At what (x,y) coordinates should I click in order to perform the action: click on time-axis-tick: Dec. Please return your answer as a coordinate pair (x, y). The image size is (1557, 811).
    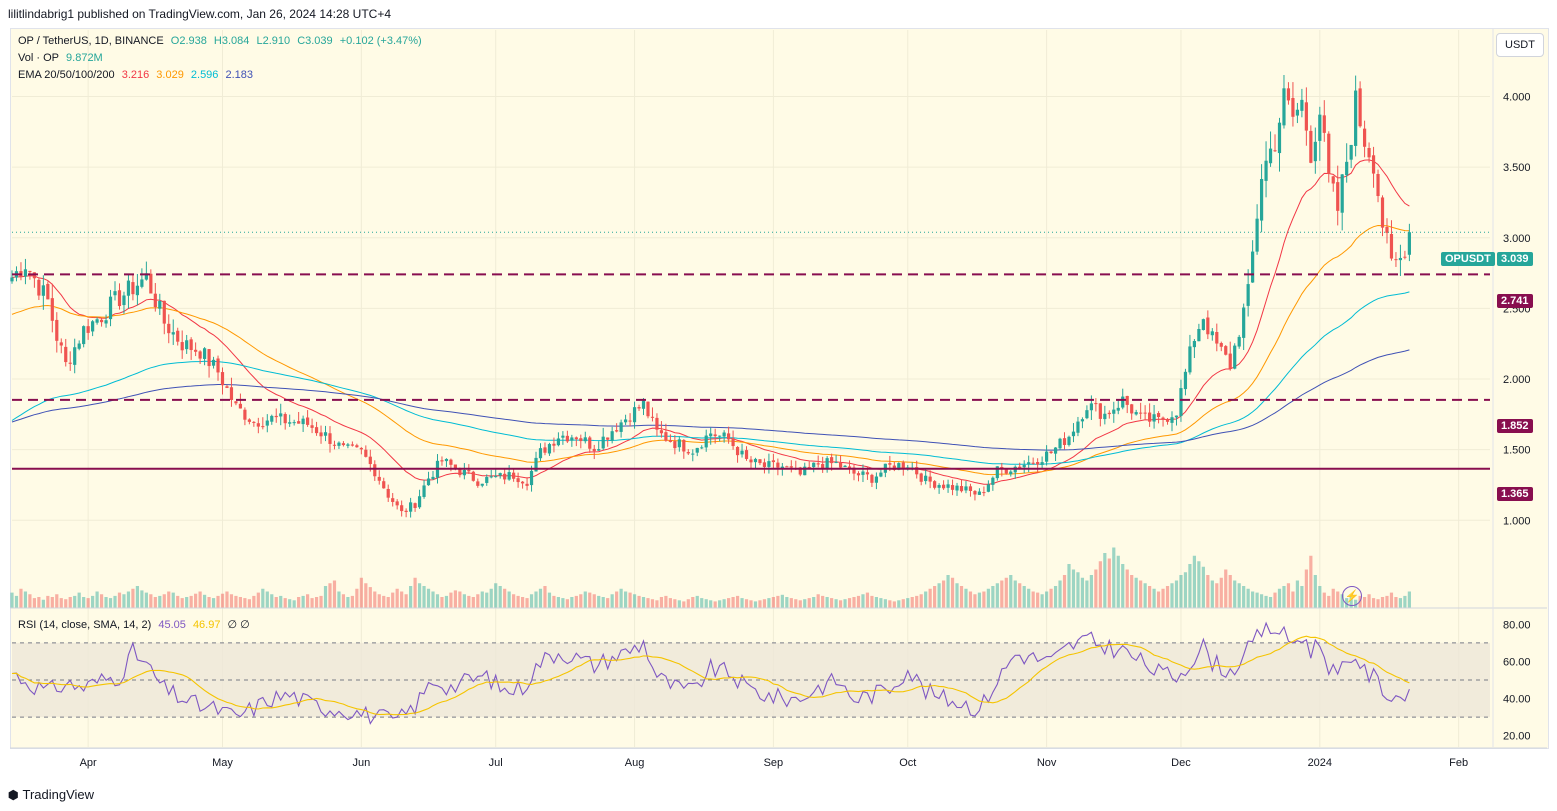
    Looking at the image, I should click on (1181, 763).